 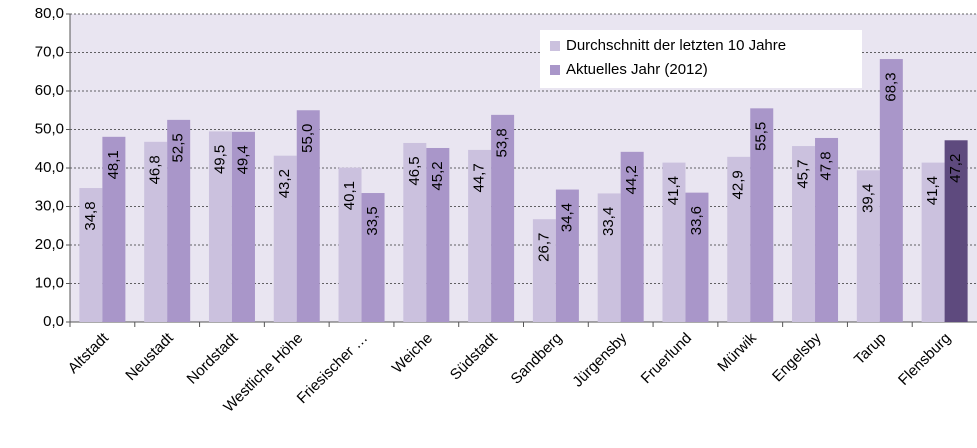 What do you see at coordinates (178, 147) in the screenshot?
I see `value-label: 52,5` at bounding box center [178, 147].